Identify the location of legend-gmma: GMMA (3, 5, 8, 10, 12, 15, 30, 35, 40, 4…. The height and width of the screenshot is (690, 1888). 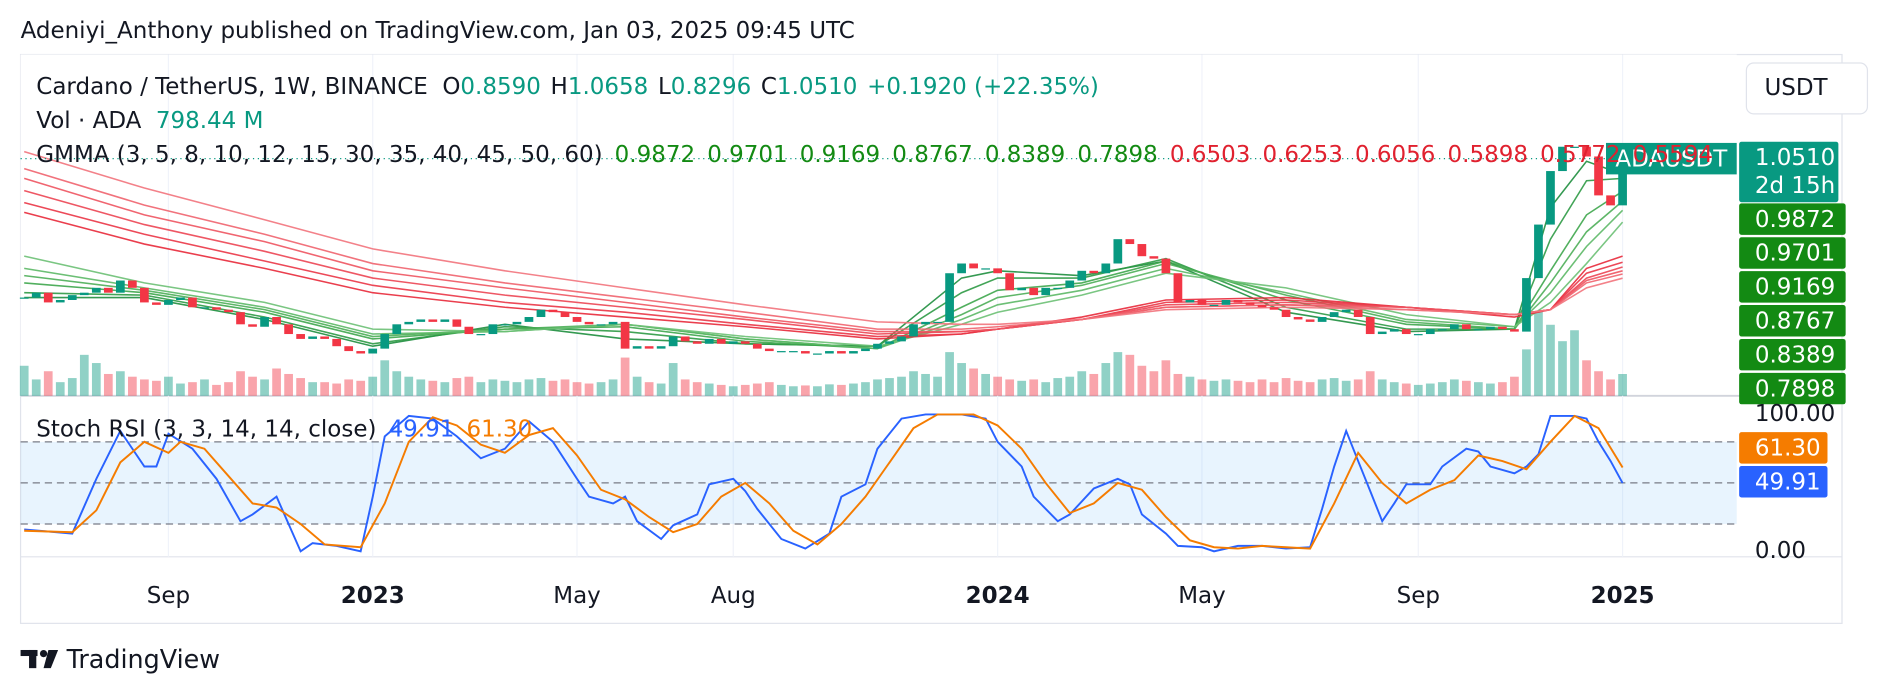
(874, 154).